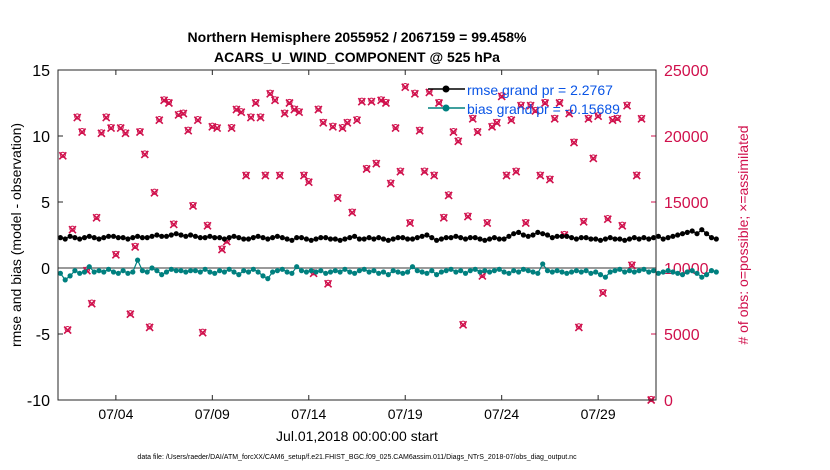 The width and height of the screenshot is (830, 470). Describe the element at coordinates (45, 203) in the screenshot. I see `y-left-tick-label: 5` at that location.